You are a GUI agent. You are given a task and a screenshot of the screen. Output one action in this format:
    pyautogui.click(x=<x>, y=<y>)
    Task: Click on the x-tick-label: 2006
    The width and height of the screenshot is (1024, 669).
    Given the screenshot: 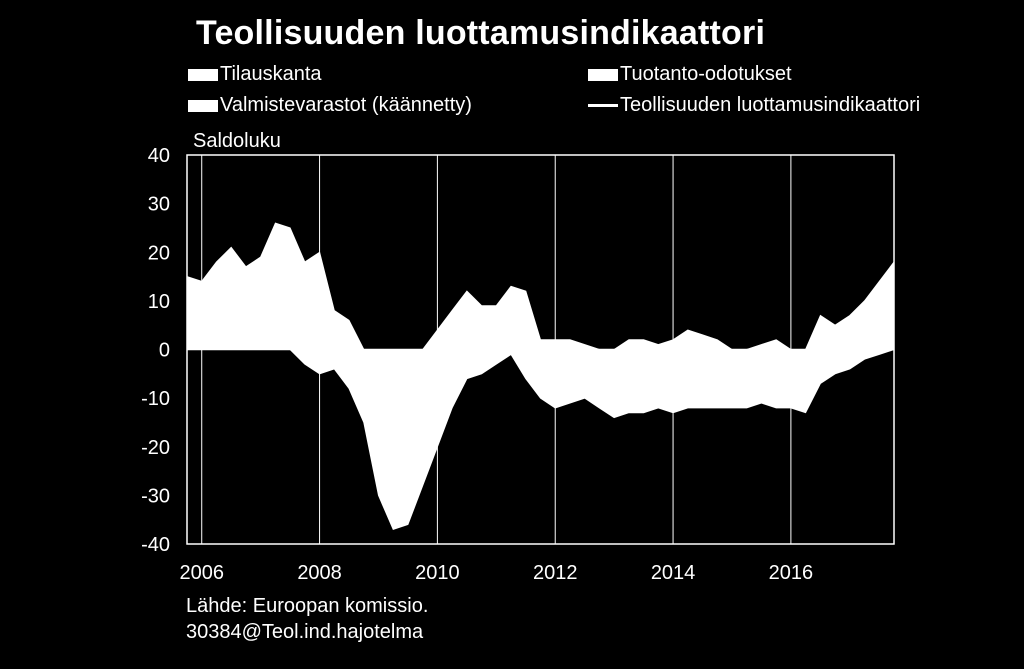 What is the action you would take?
    pyautogui.click(x=201, y=573)
    